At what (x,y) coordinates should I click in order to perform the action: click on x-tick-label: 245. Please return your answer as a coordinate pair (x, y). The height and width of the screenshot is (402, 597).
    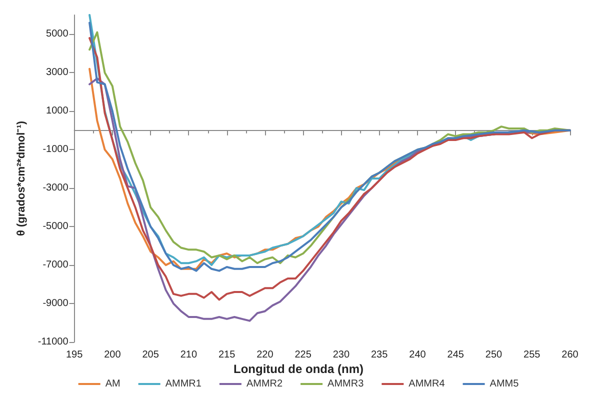
    Looking at the image, I should click on (455, 355).